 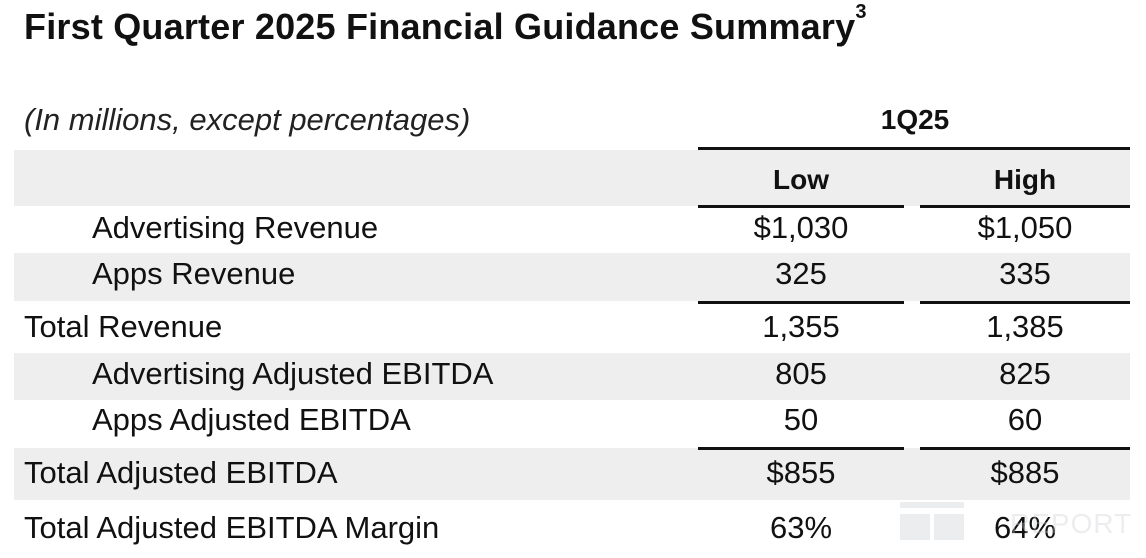 What do you see at coordinates (801, 302) in the screenshot?
I see `subtotal-rule-low` at bounding box center [801, 302].